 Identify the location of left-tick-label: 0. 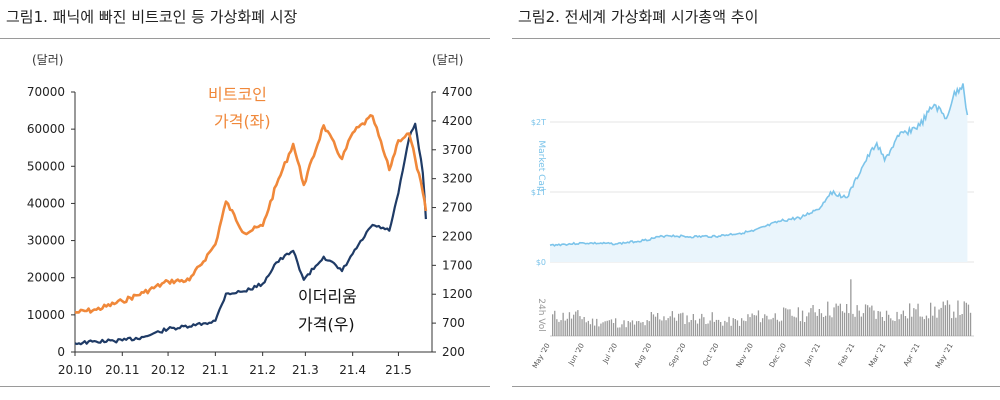
(61, 352).